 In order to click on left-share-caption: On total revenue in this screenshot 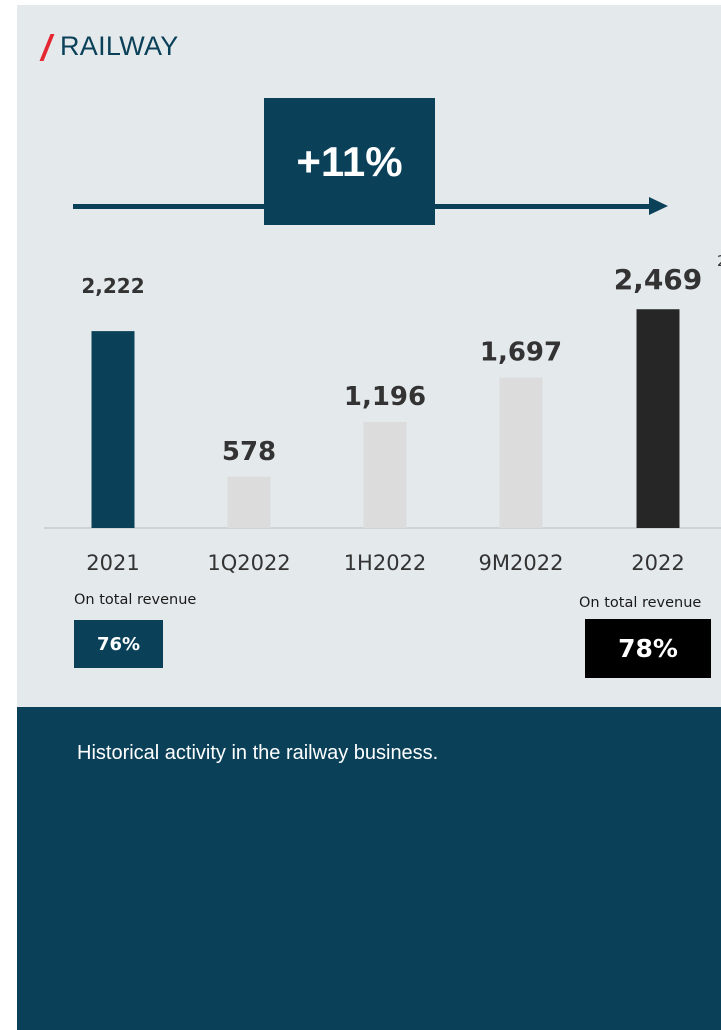, I will do `click(135, 600)`.